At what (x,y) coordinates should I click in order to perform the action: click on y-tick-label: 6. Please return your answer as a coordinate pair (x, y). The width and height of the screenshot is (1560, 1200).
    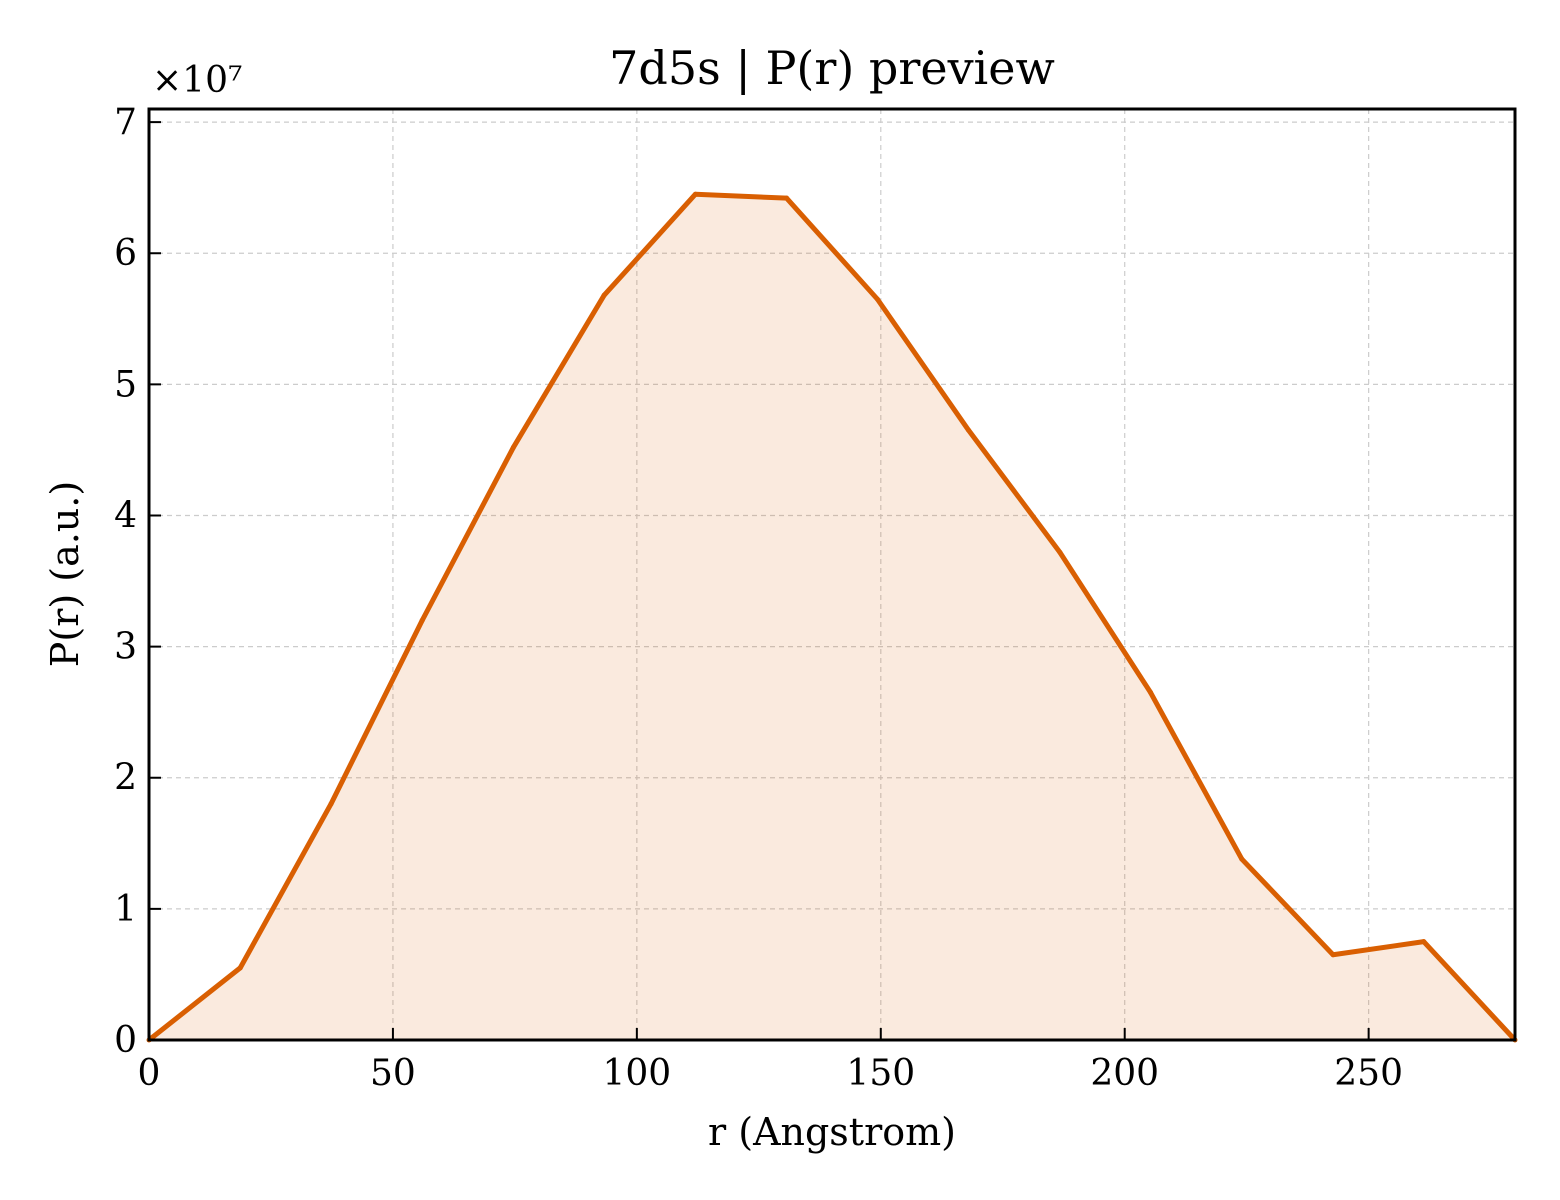
    Looking at the image, I should click on (125, 253).